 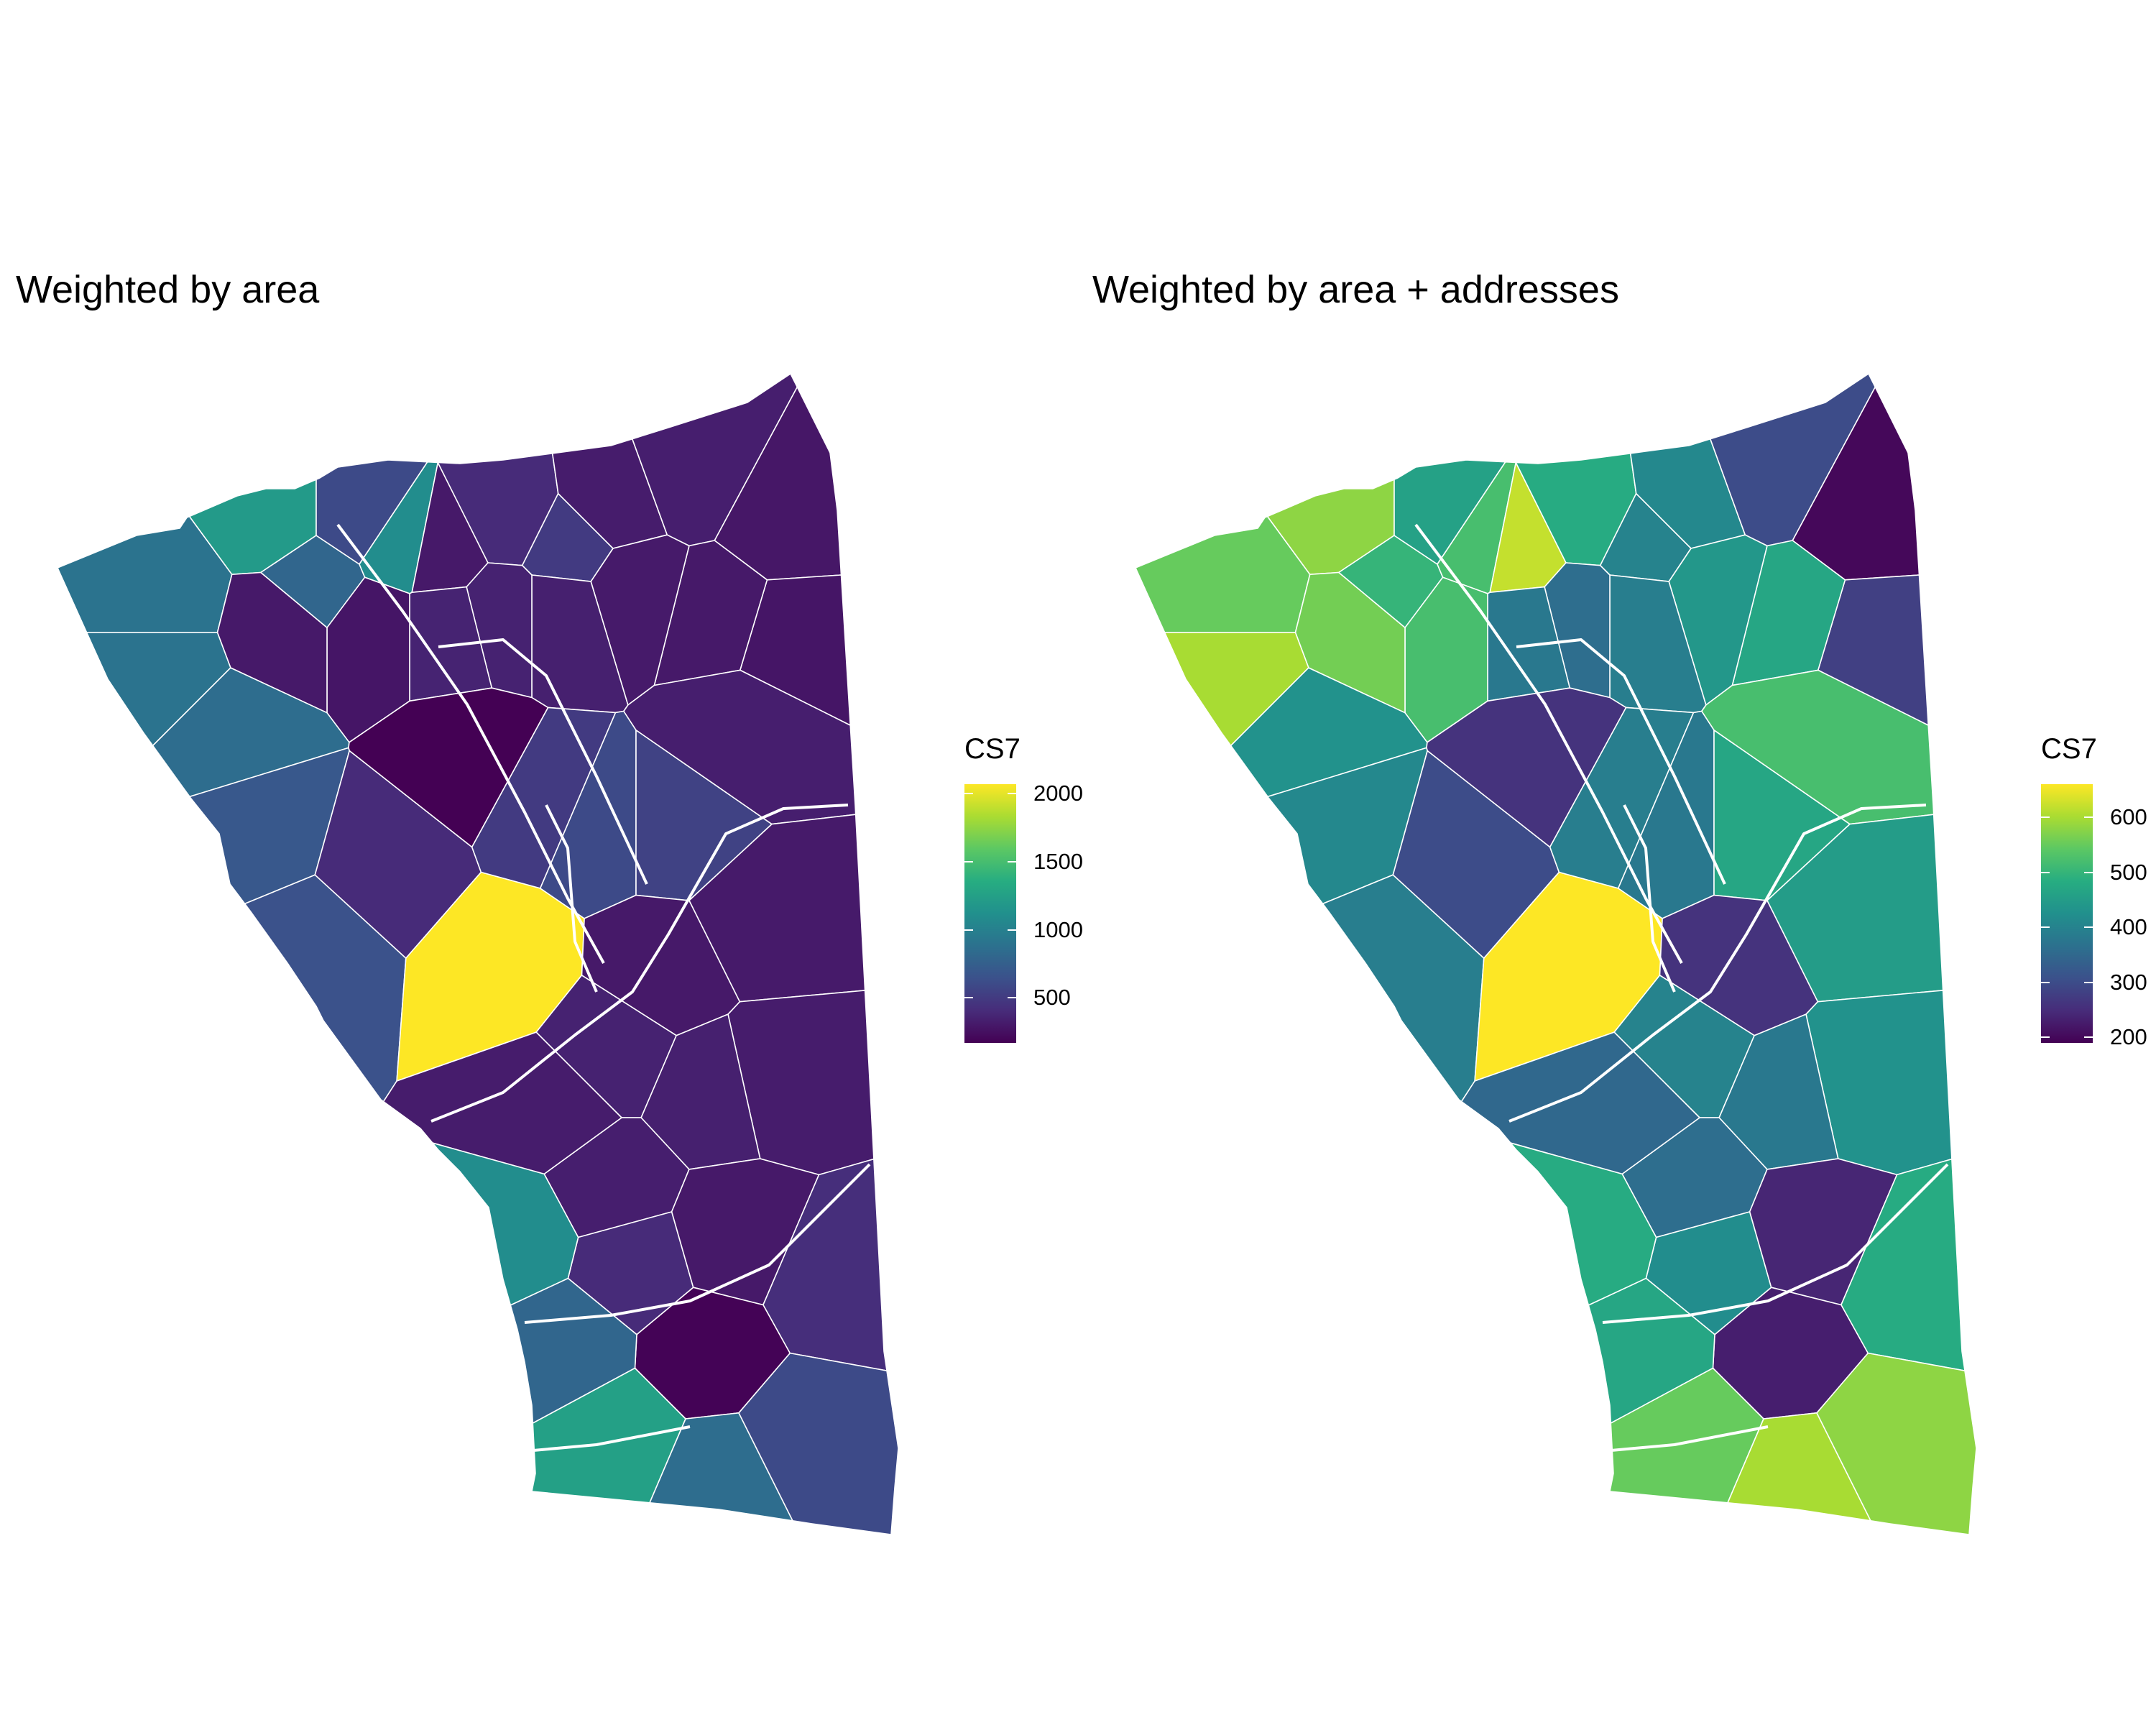 What do you see at coordinates (2129, 1037) in the screenshot?
I see `legend-tick-label: 200` at bounding box center [2129, 1037].